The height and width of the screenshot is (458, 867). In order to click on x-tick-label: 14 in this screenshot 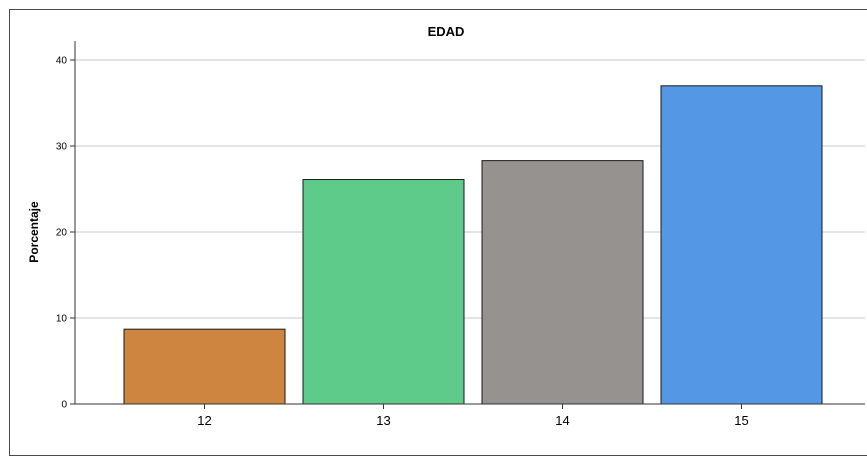, I will do `click(562, 420)`.